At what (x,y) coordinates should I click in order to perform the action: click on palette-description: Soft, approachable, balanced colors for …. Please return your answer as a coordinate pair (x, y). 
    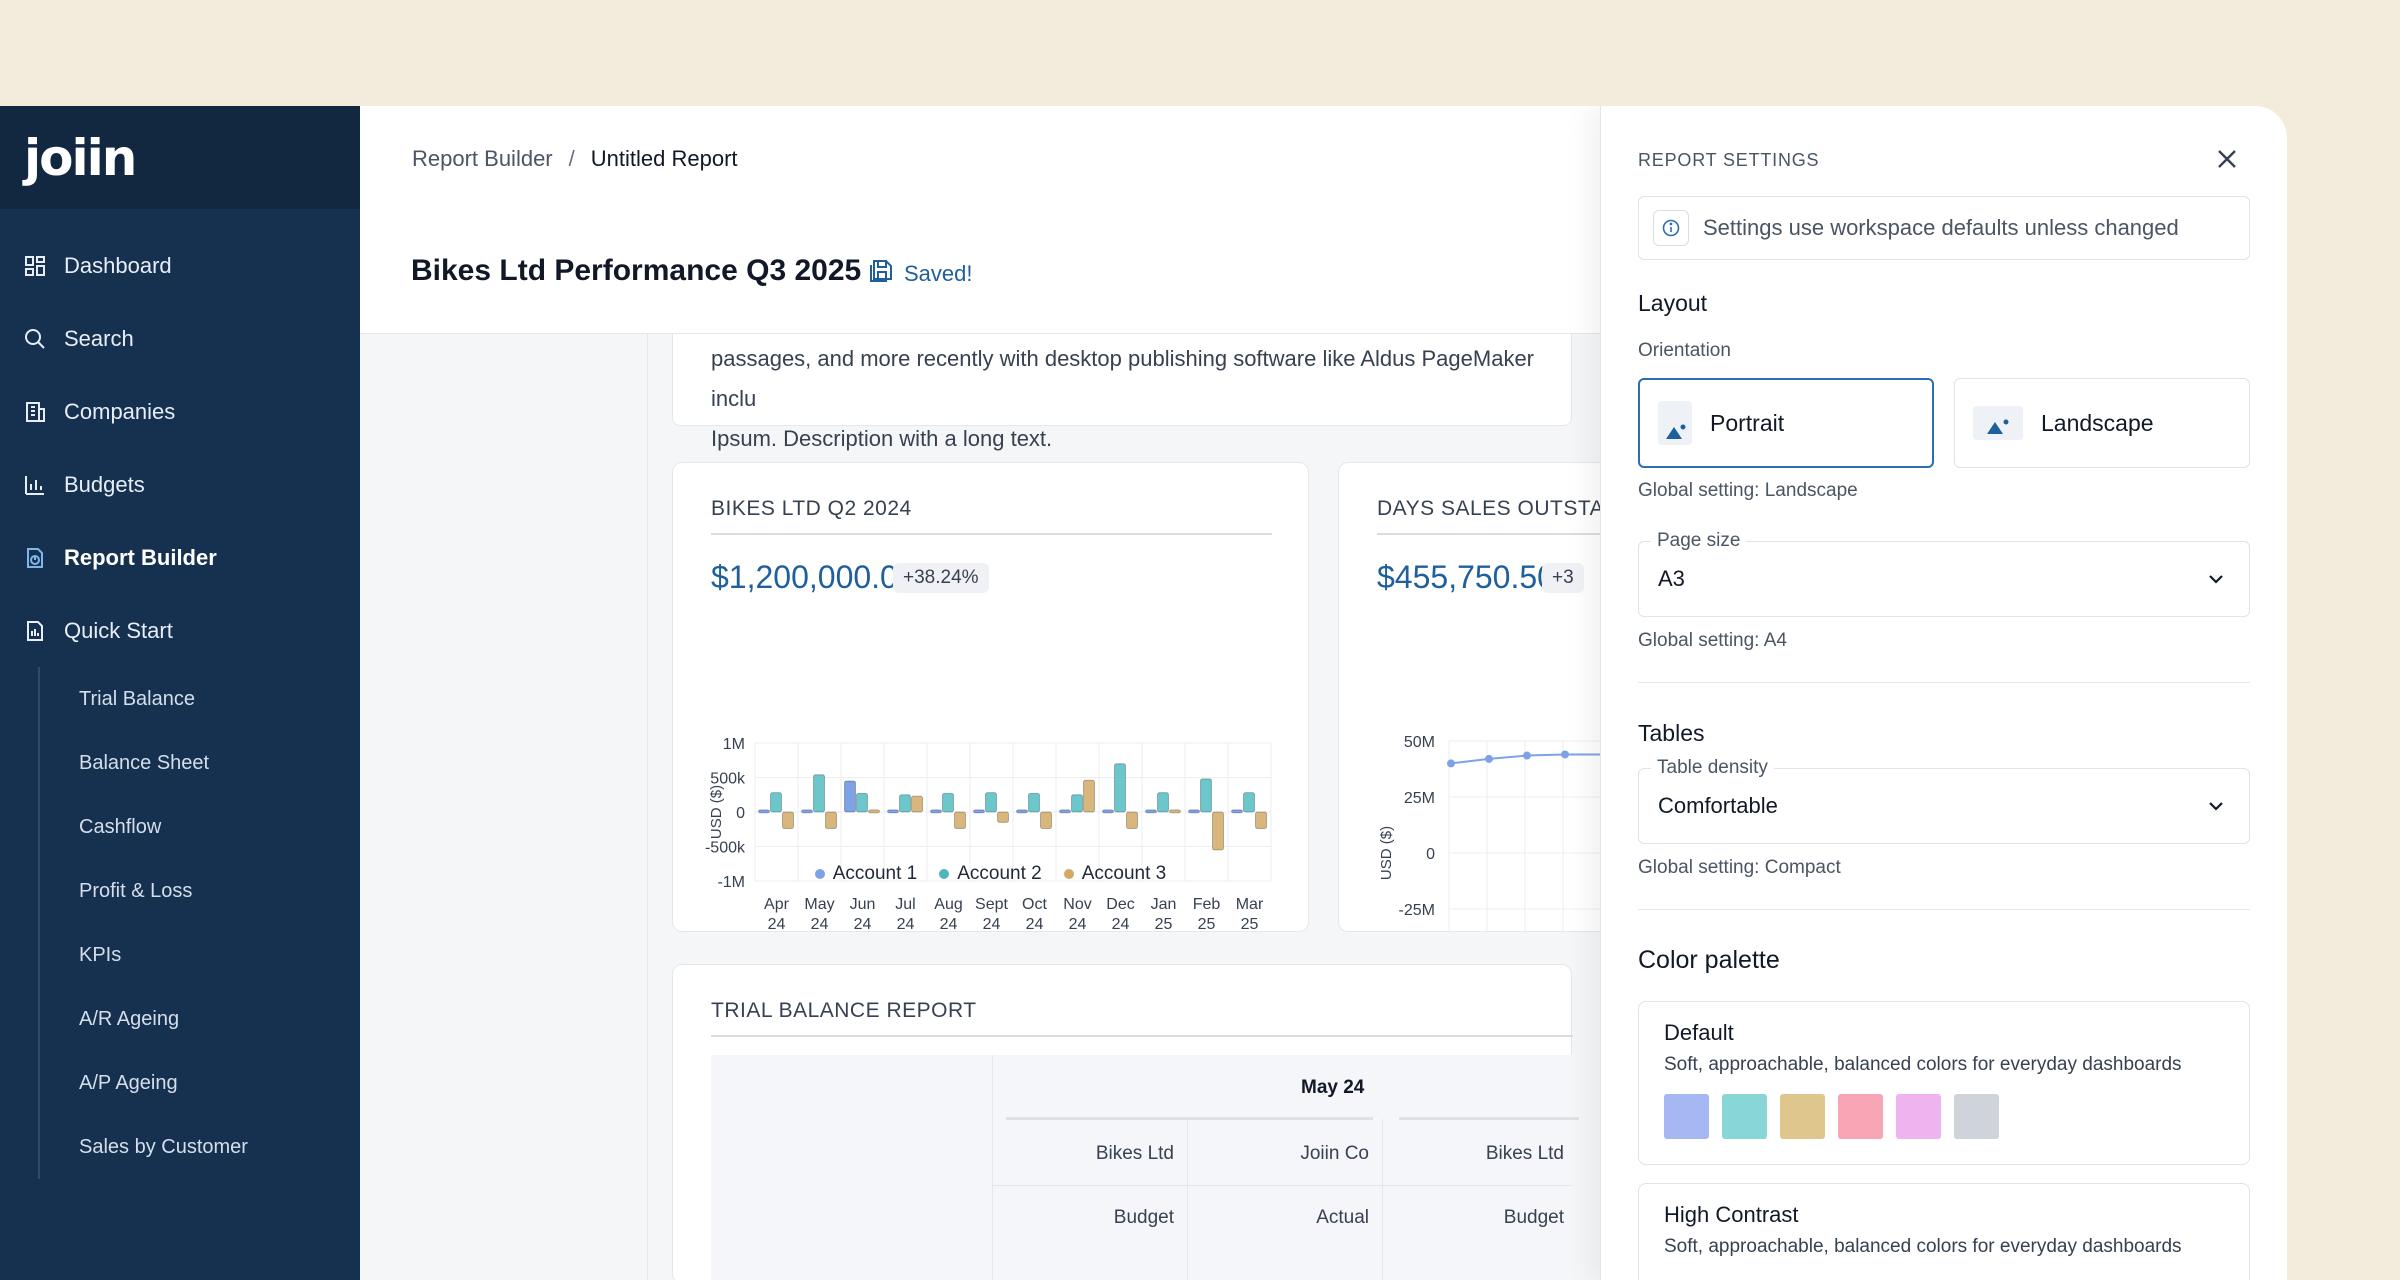
    Looking at the image, I should click on (1923, 1246).